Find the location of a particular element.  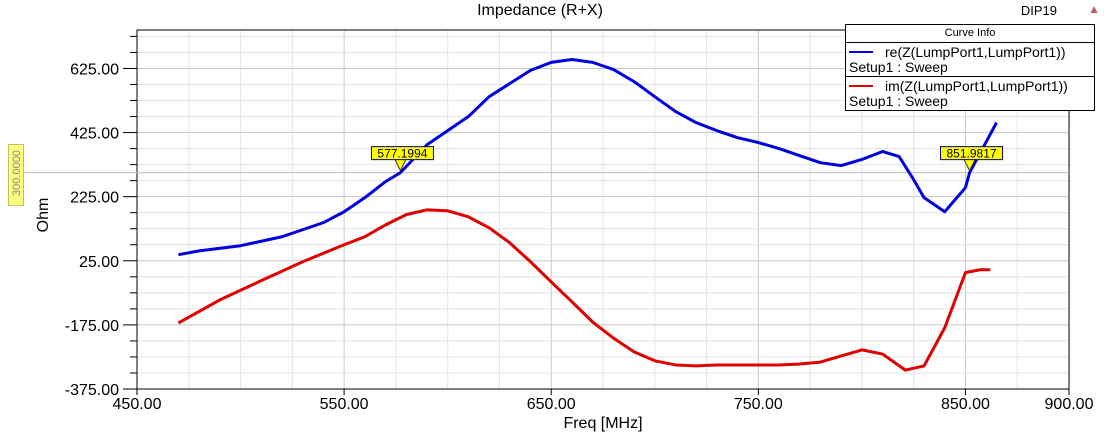

marker-label: 577.1994 is located at coordinates (402, 154).